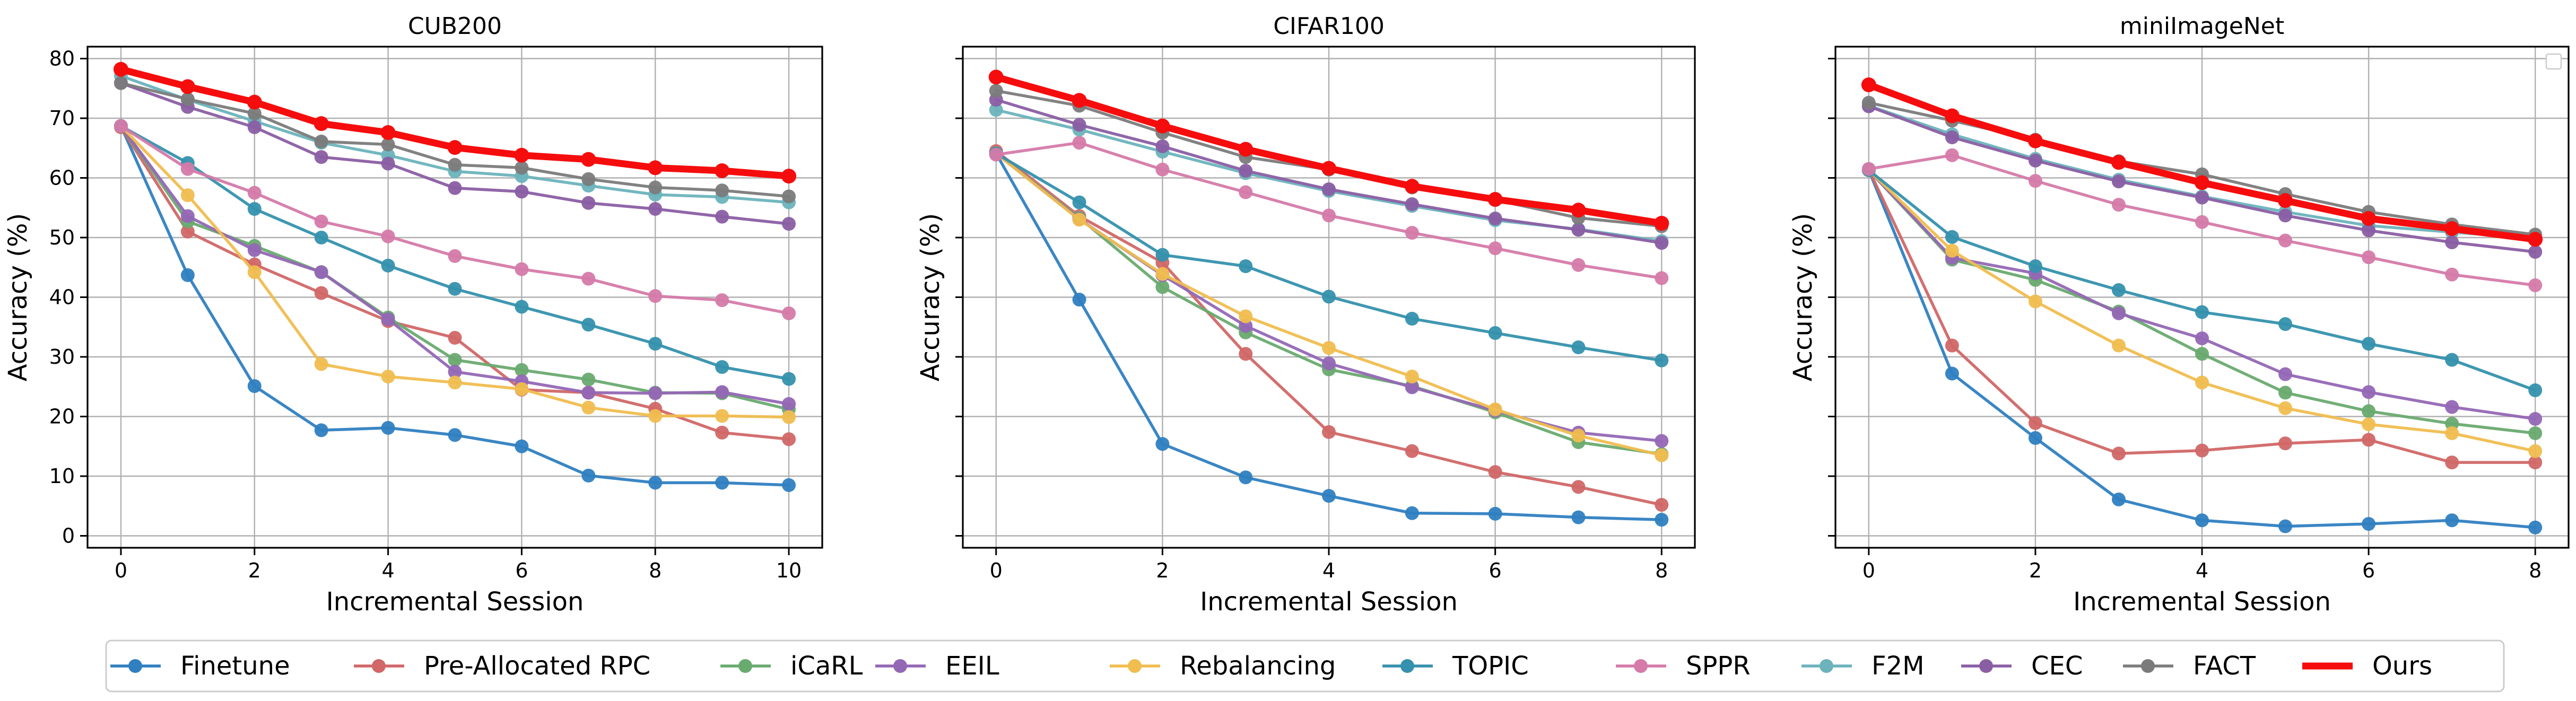  I want to click on x-tick-label: 6, so click(2368, 570).